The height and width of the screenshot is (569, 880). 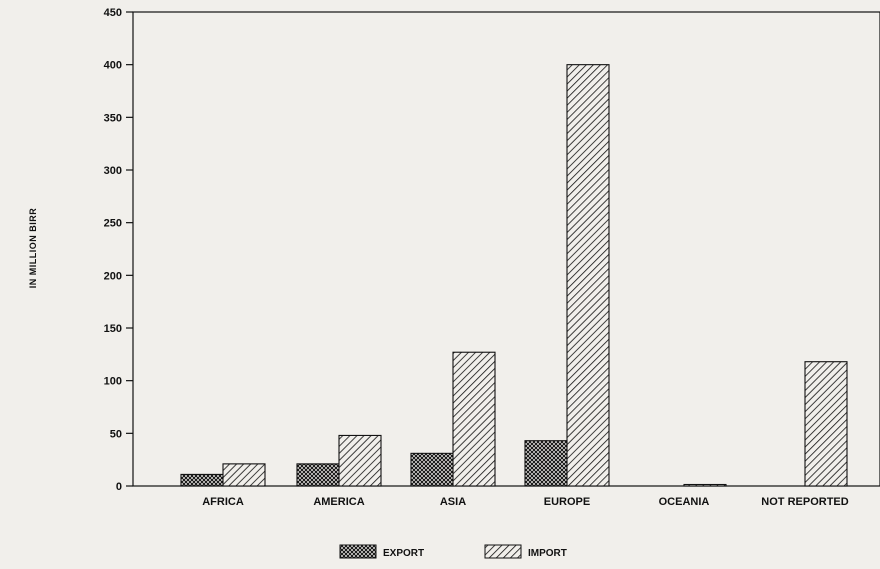 What do you see at coordinates (360, 460) in the screenshot?
I see `bar-import-america` at bounding box center [360, 460].